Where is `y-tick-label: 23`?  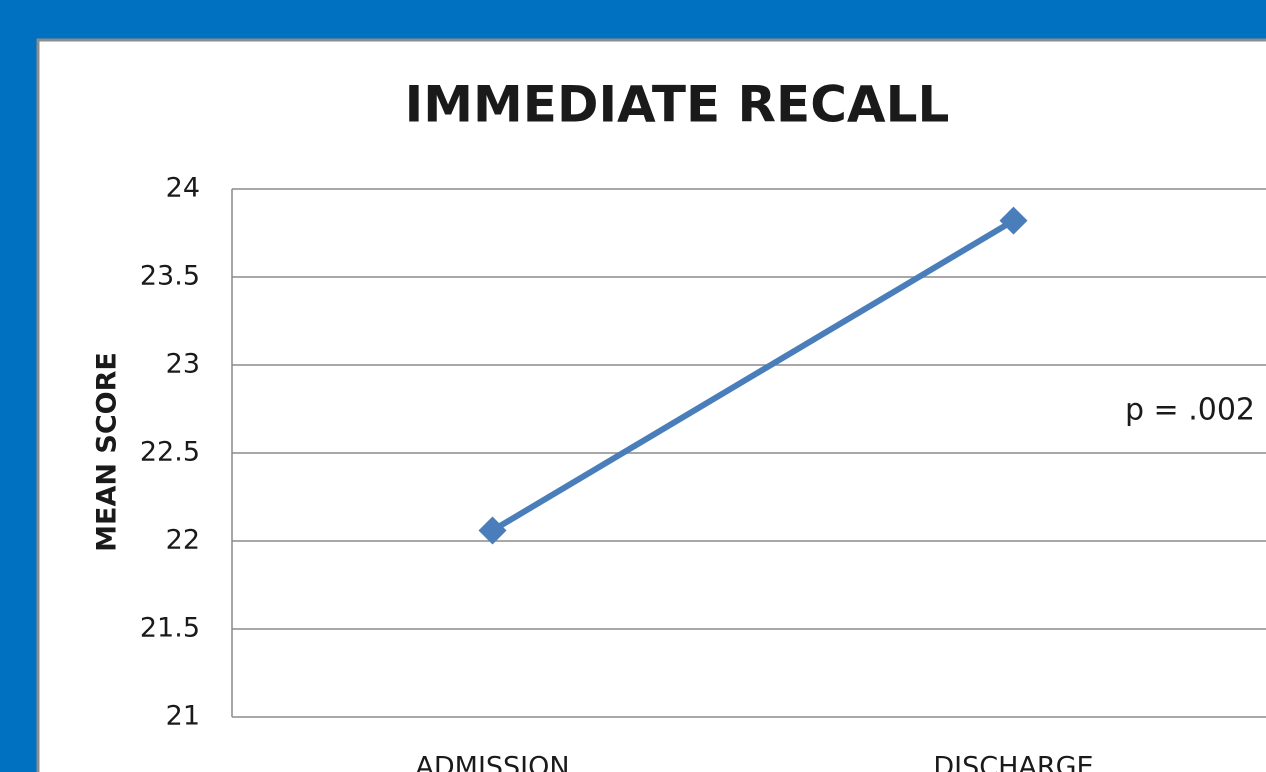
y-tick-label: 23 is located at coordinates (183, 364).